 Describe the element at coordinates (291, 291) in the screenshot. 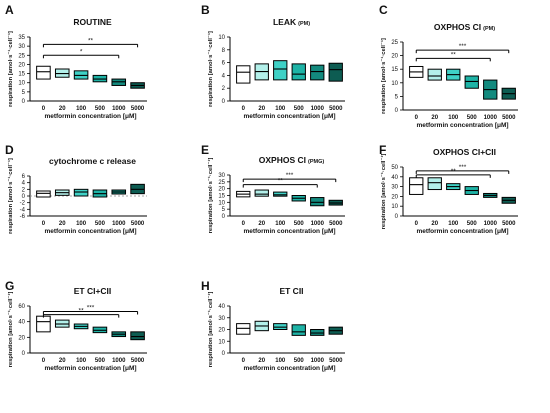

I see `panel-title-text: ET CII` at that location.